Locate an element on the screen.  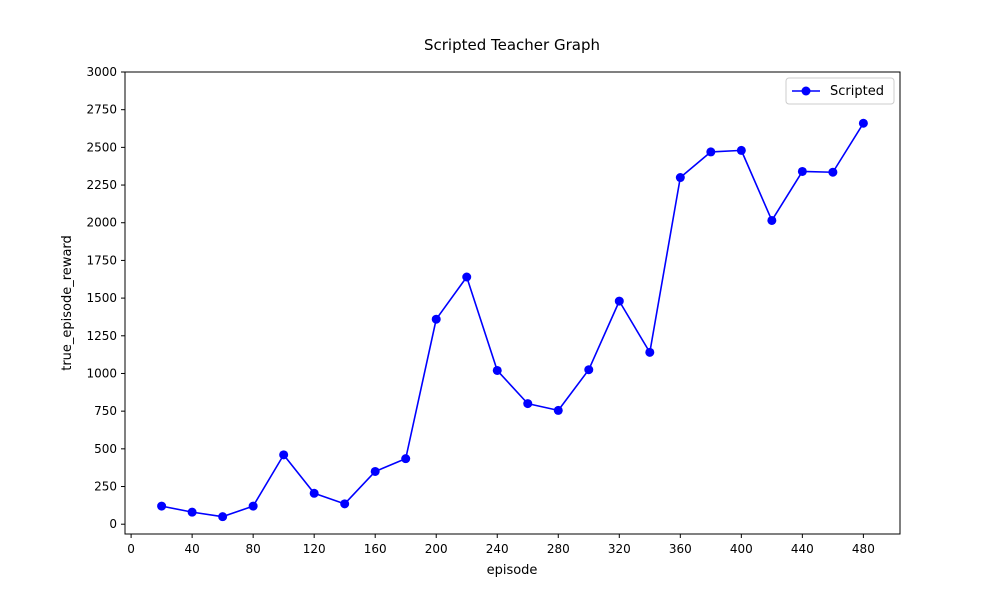
x-tick-label: 120 is located at coordinates (314, 549).